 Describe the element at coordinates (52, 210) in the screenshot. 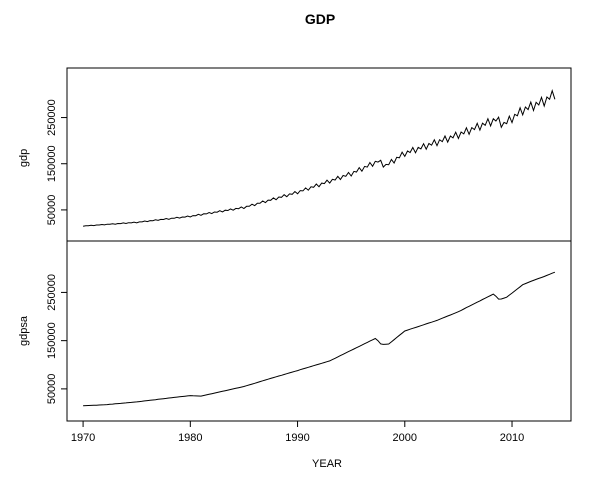

I see `panel-gdp-y-tick-label: 50000` at that location.